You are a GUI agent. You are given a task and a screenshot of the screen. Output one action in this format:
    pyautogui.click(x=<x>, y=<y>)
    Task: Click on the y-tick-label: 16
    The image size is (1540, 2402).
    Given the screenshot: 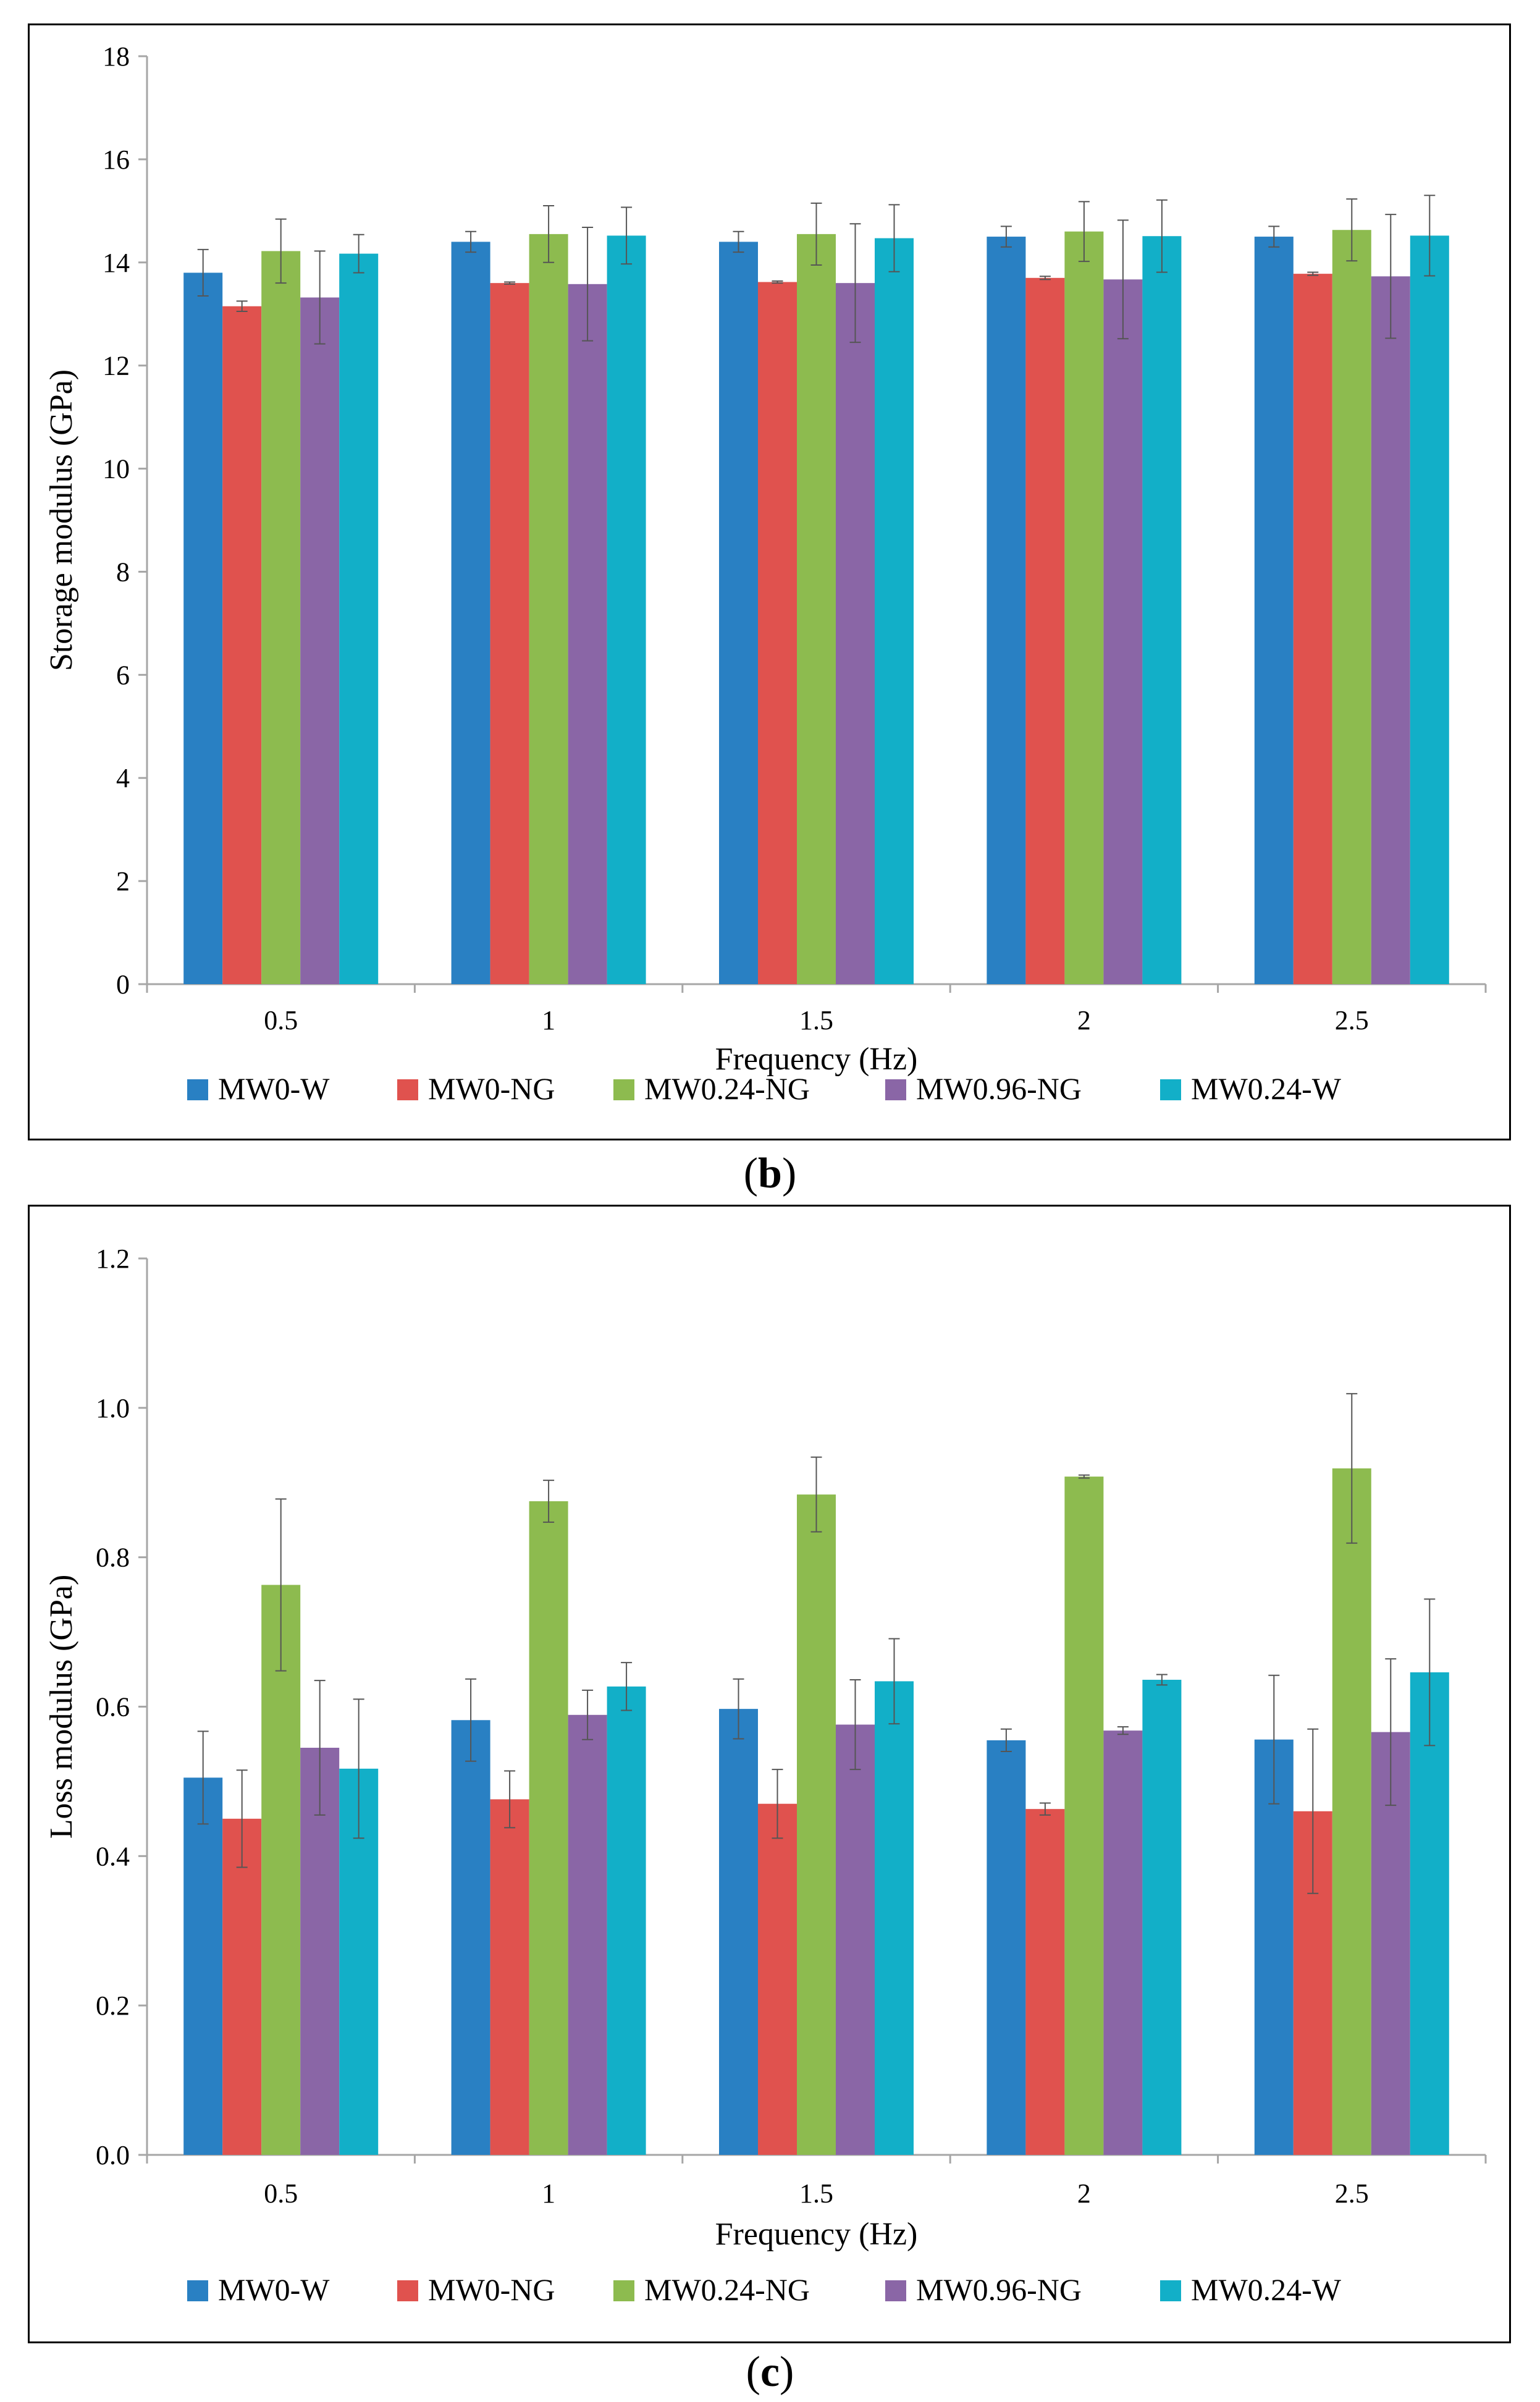 What is the action you would take?
    pyautogui.click(x=116, y=160)
    